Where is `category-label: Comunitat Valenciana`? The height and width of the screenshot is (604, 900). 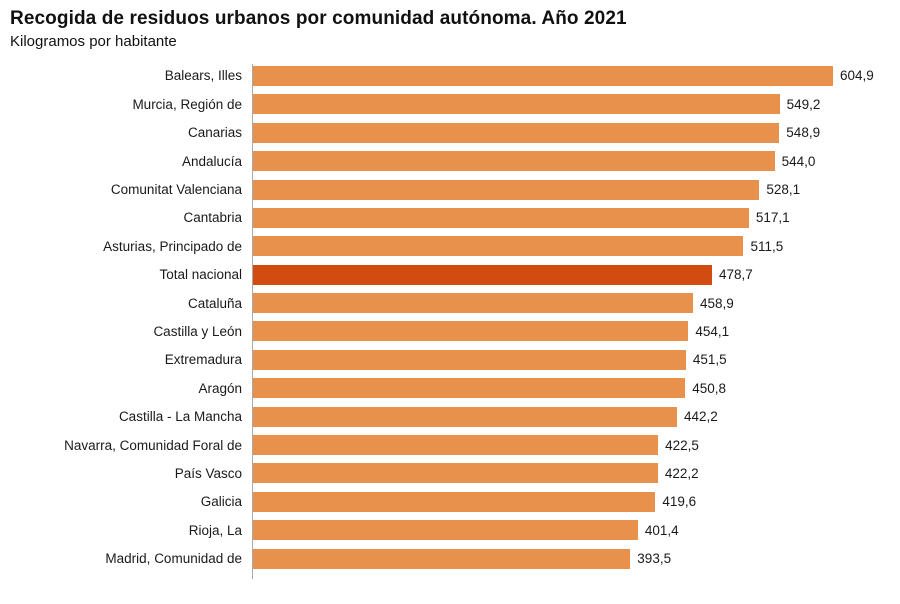 category-label: Comunitat Valenciana is located at coordinates (176, 189).